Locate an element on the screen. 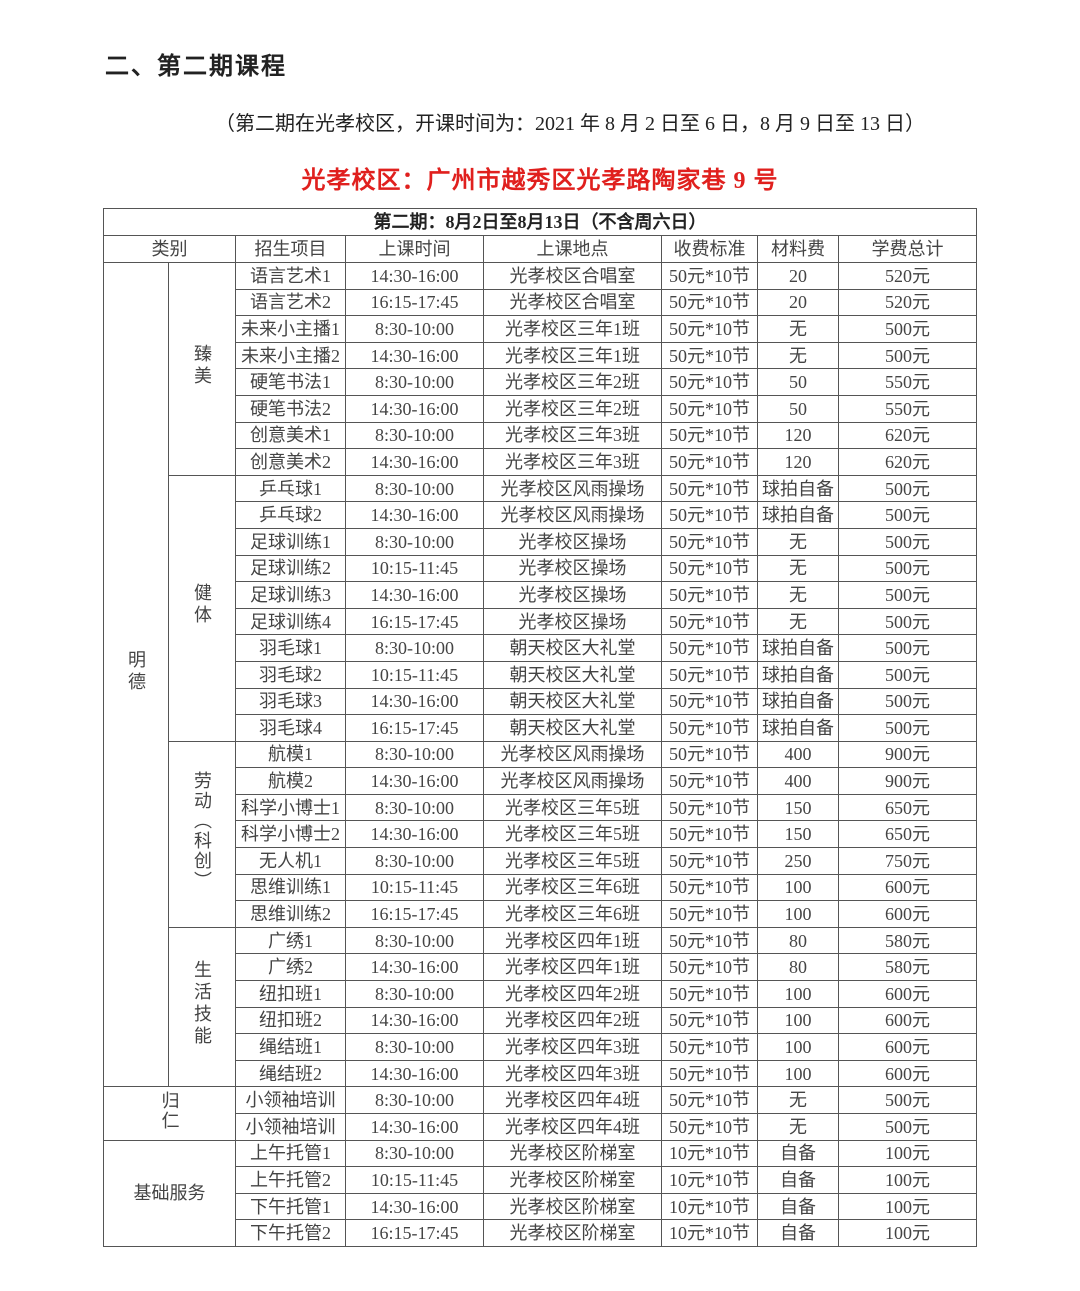 The height and width of the screenshot is (1291, 1080). table-row: 小领袖培训 14:30-16:00 光孝校区四年4班 50元*10节无 500元 is located at coordinates (540, 1127).